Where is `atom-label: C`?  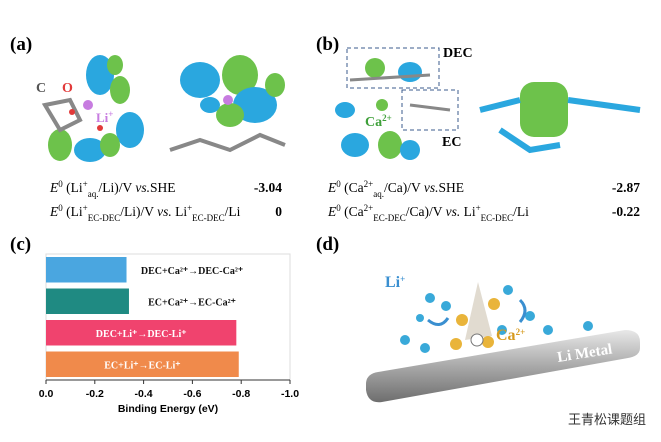 atom-label: C is located at coordinates (41, 88).